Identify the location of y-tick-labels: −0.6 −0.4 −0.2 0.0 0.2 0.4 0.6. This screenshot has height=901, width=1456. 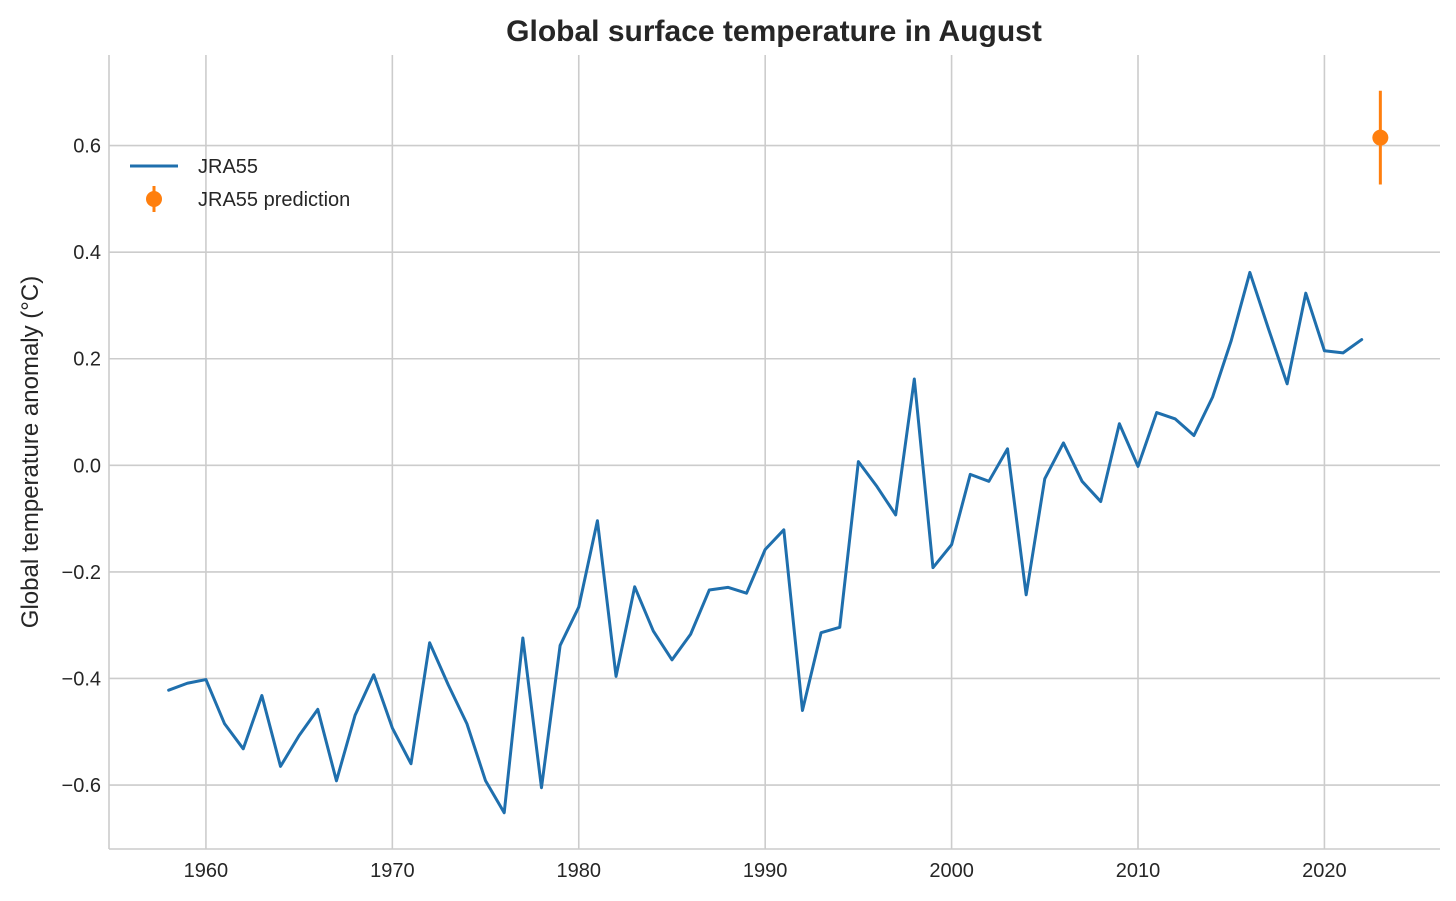
(81, 466).